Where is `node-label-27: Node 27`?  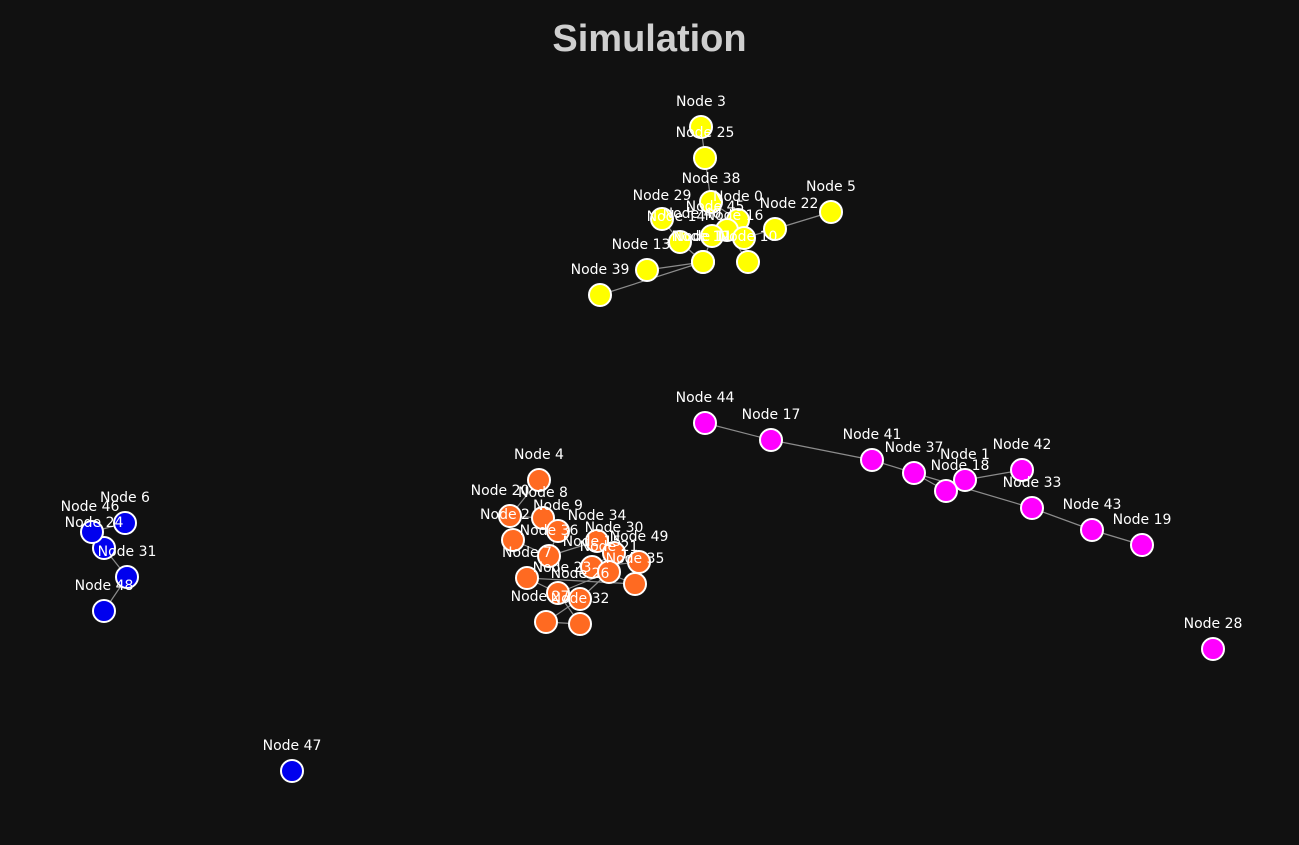
node-label-27: Node 27 is located at coordinates (540, 597).